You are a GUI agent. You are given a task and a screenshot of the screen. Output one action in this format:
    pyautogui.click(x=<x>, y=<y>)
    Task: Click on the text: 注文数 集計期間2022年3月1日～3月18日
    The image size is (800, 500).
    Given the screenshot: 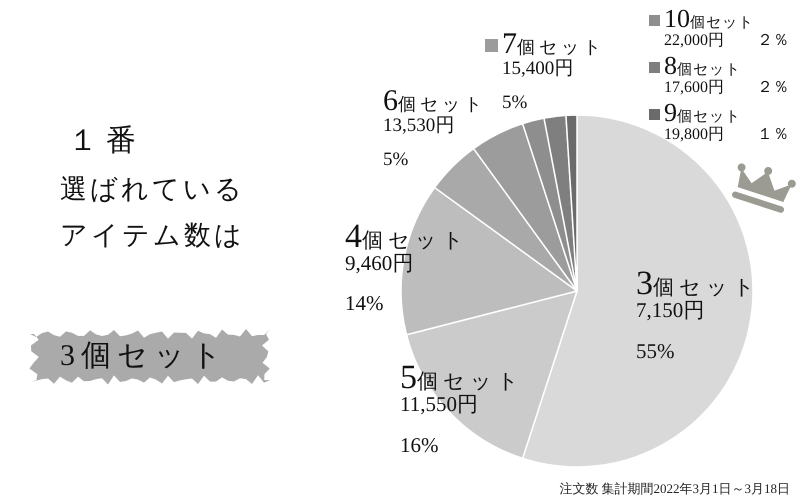 What is the action you would take?
    pyautogui.click(x=674, y=488)
    